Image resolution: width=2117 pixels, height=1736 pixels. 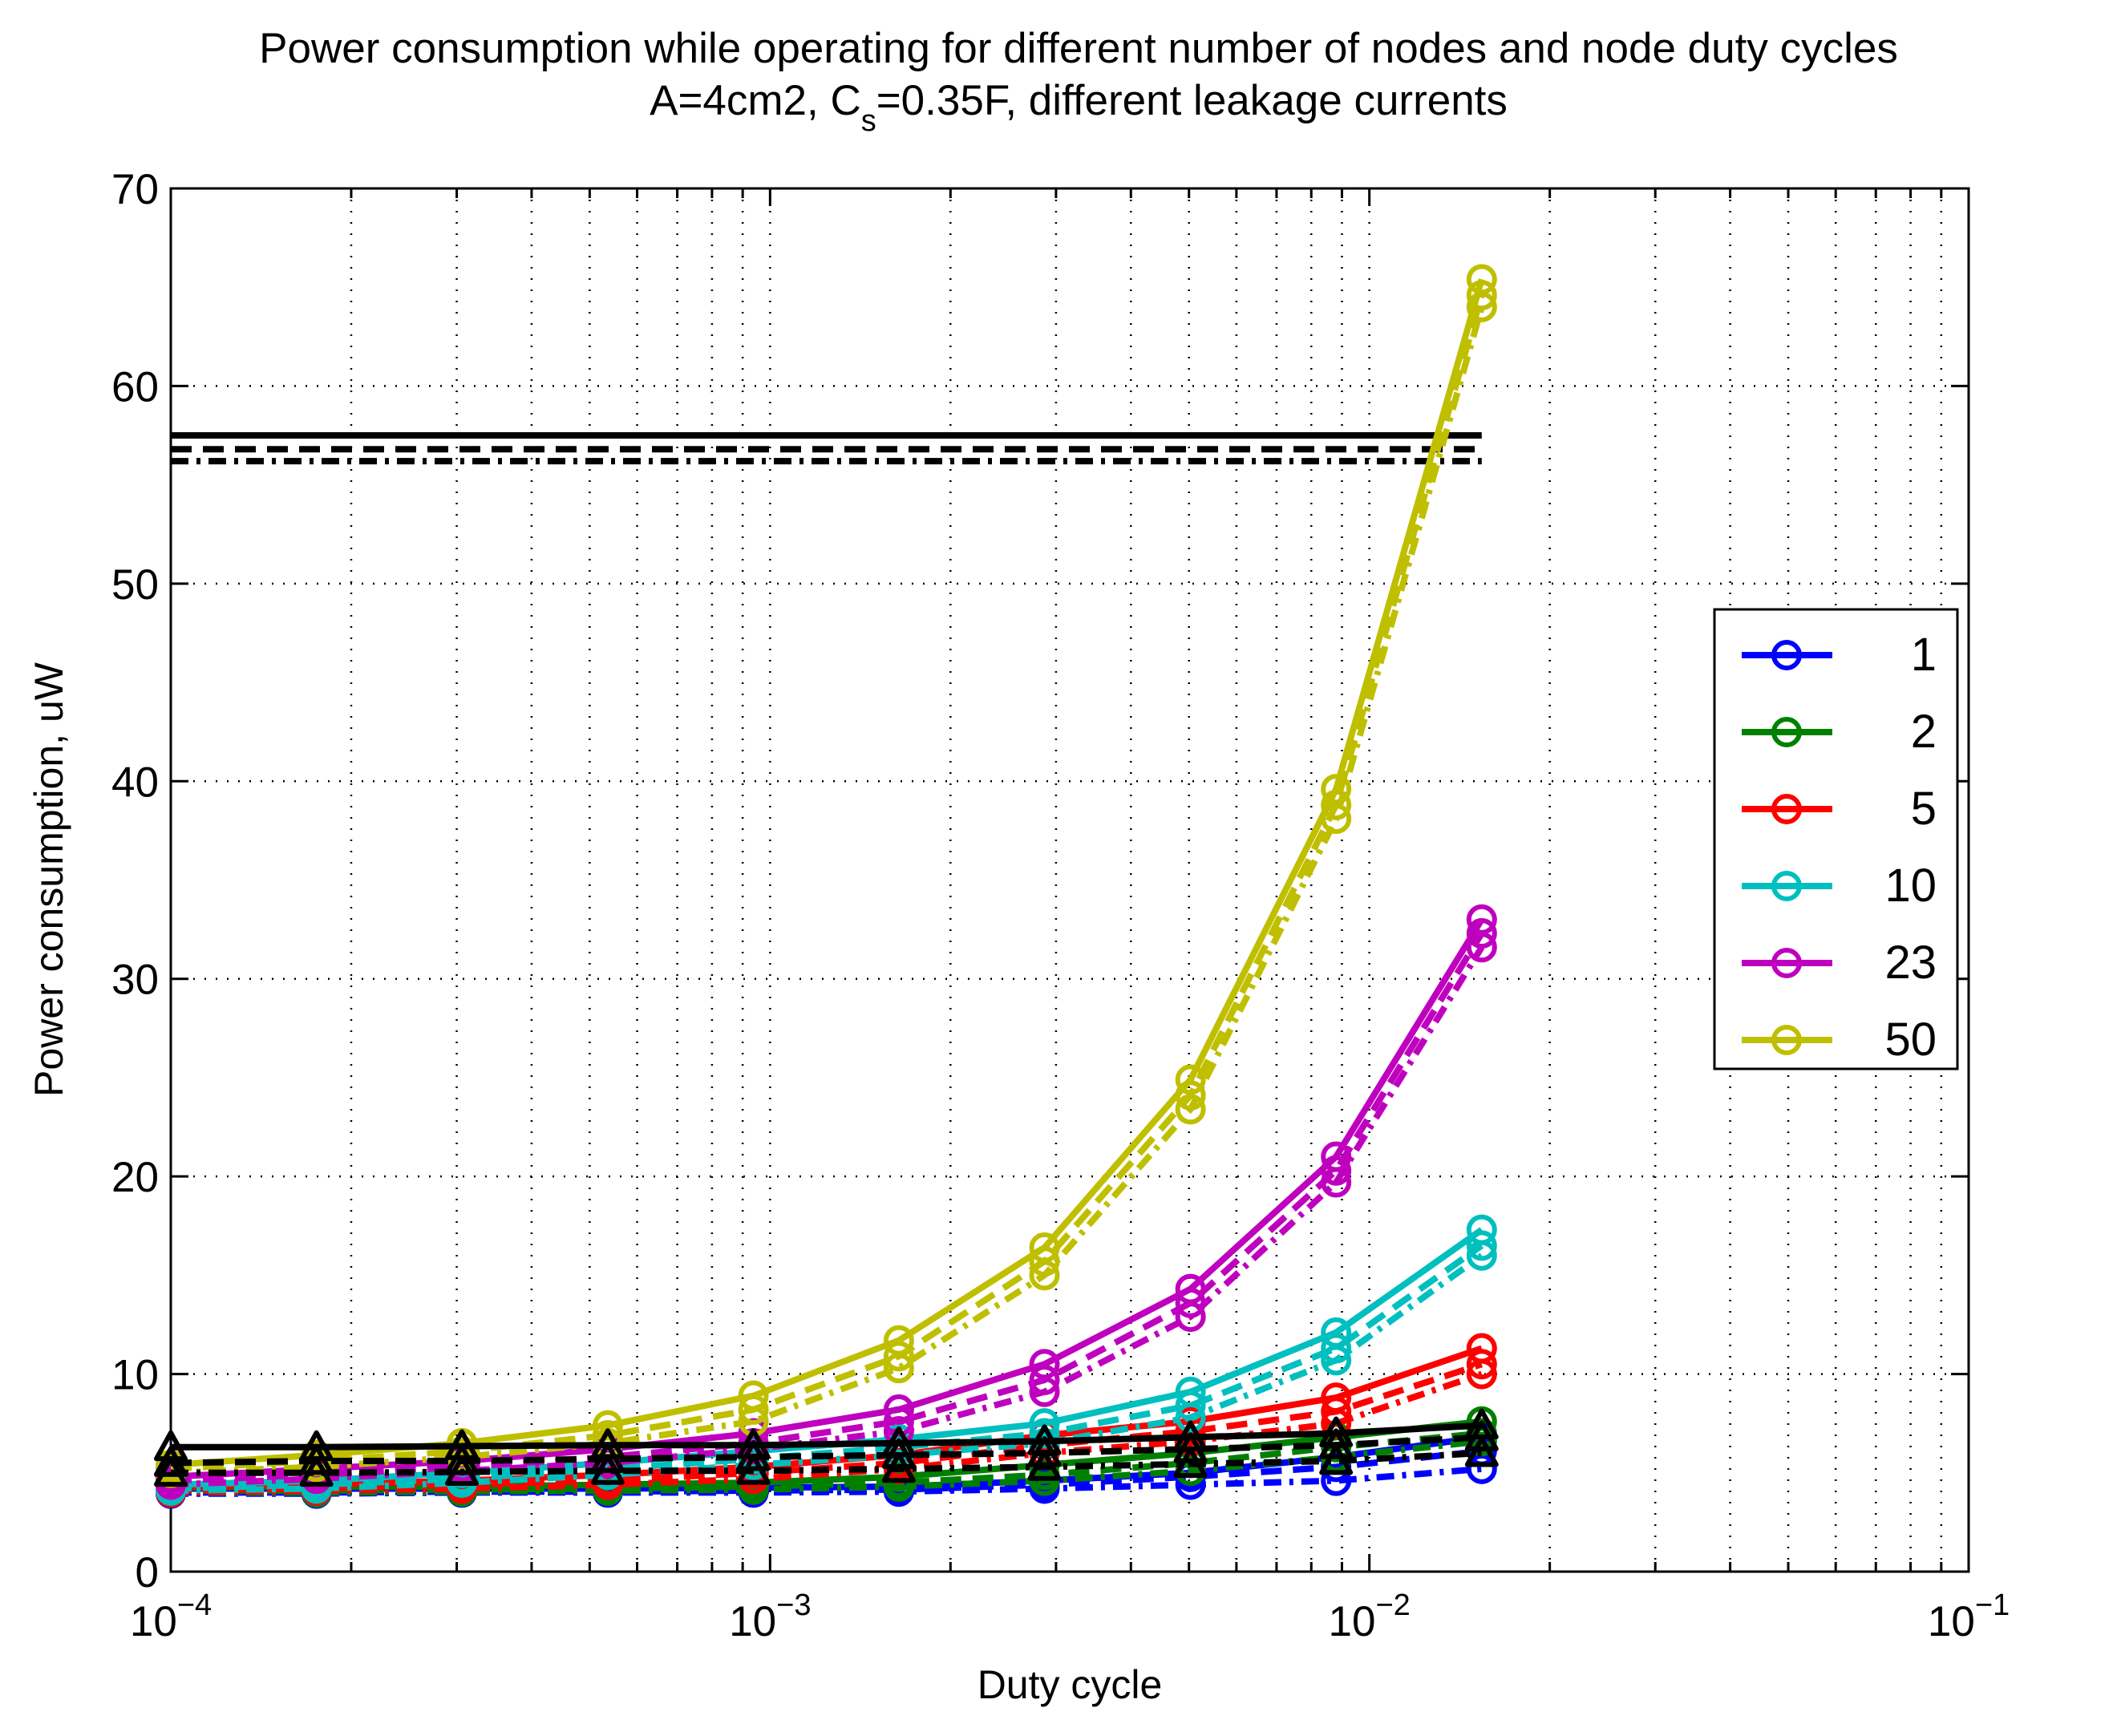 I want to click on legend-label-23: 23, so click(x=1910, y=963).